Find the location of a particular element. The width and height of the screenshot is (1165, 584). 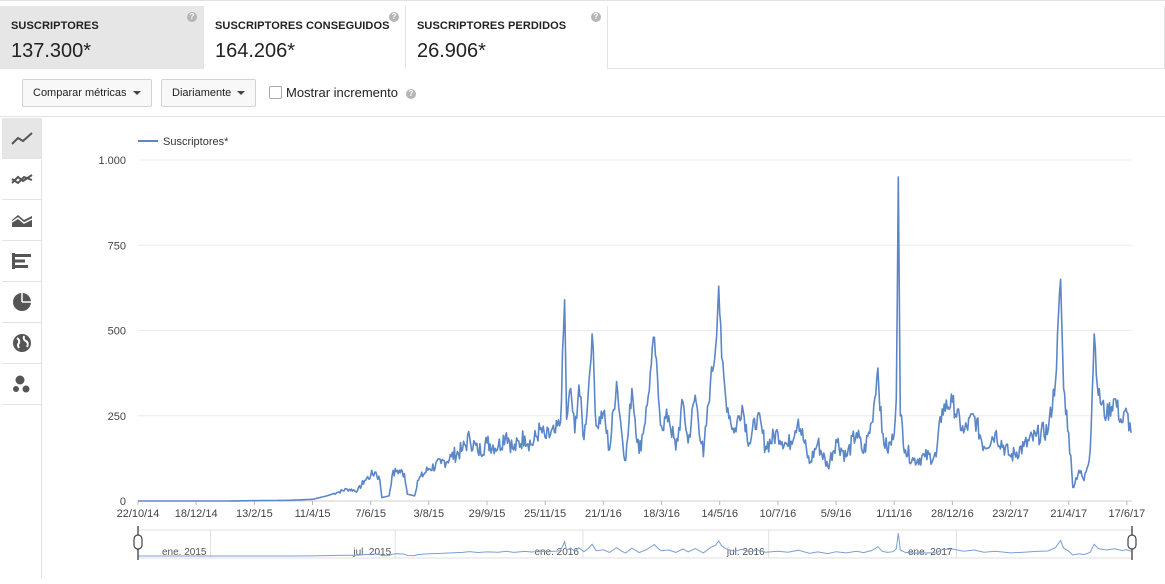

metric-label: SUSCRIPTORES PERDIDOS is located at coordinates (492, 26).